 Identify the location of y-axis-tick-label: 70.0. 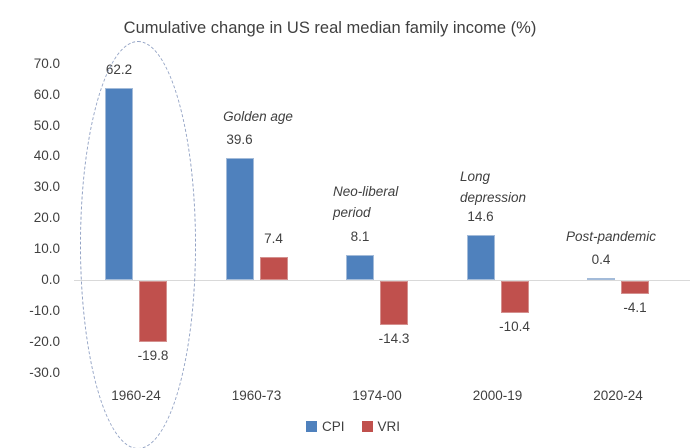
(46, 63).